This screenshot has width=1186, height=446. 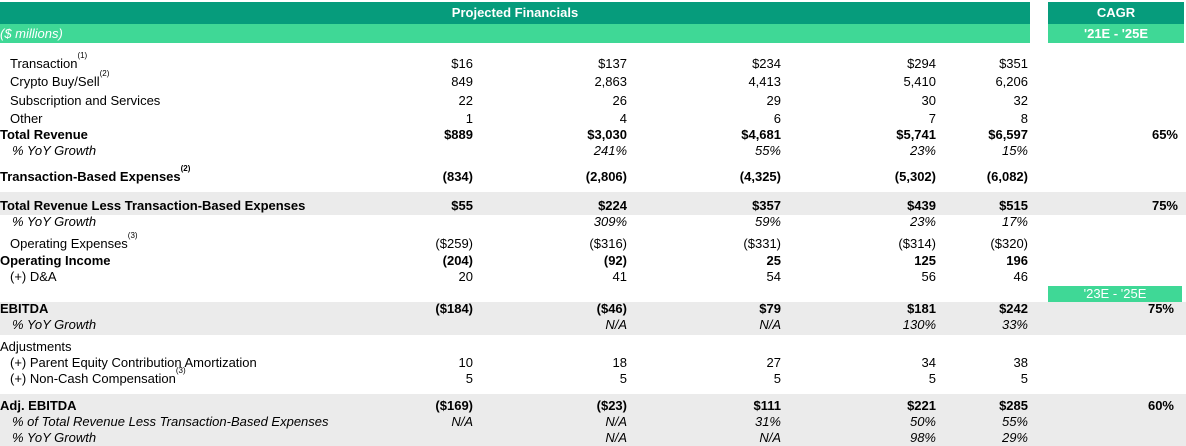 What do you see at coordinates (593, 318) in the screenshot?
I see `ebitda-band` at bounding box center [593, 318].